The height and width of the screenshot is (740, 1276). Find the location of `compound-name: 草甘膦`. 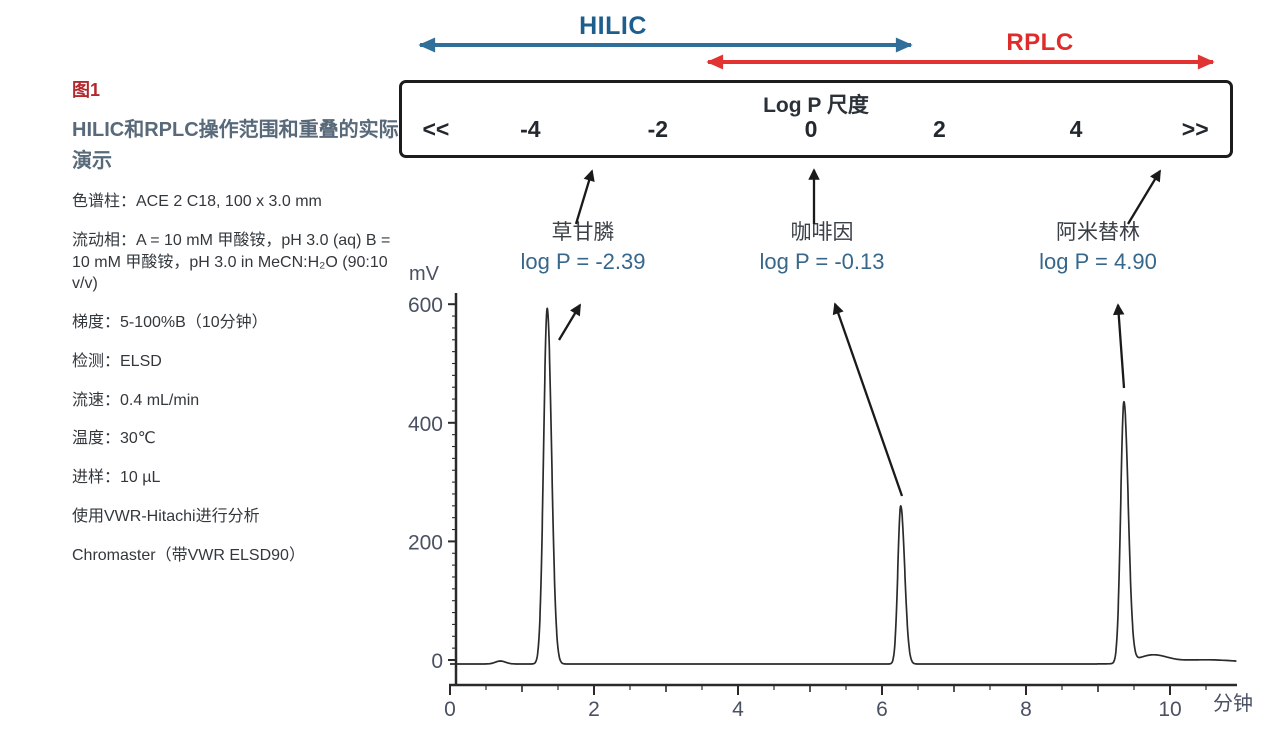

compound-name: 草甘膦 is located at coordinates (583, 232).